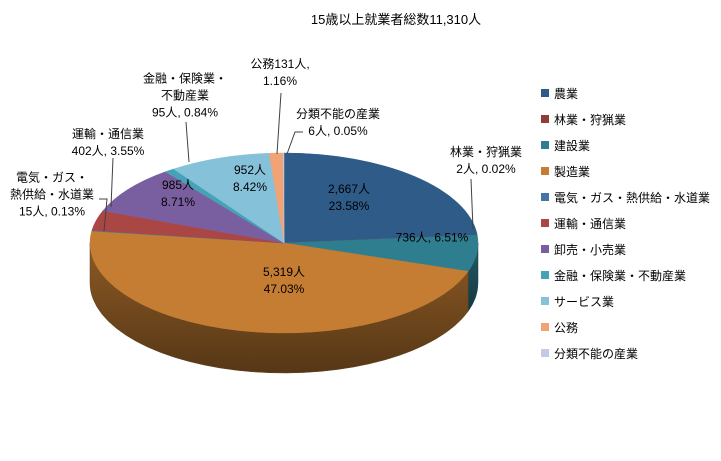 The height and width of the screenshot is (461, 721). Describe the element at coordinates (472, 204) in the screenshot. I see `leader-line-forestry` at that location.